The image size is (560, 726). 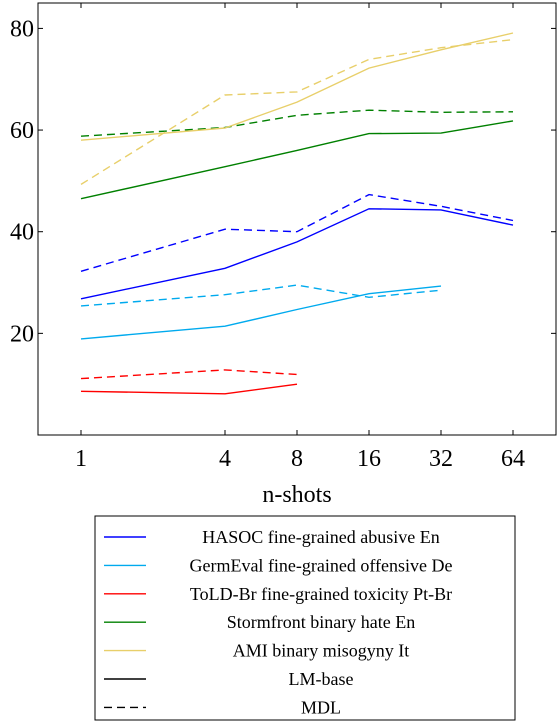 What do you see at coordinates (22, 233) in the screenshot?
I see `y-tick-label: 40` at bounding box center [22, 233].